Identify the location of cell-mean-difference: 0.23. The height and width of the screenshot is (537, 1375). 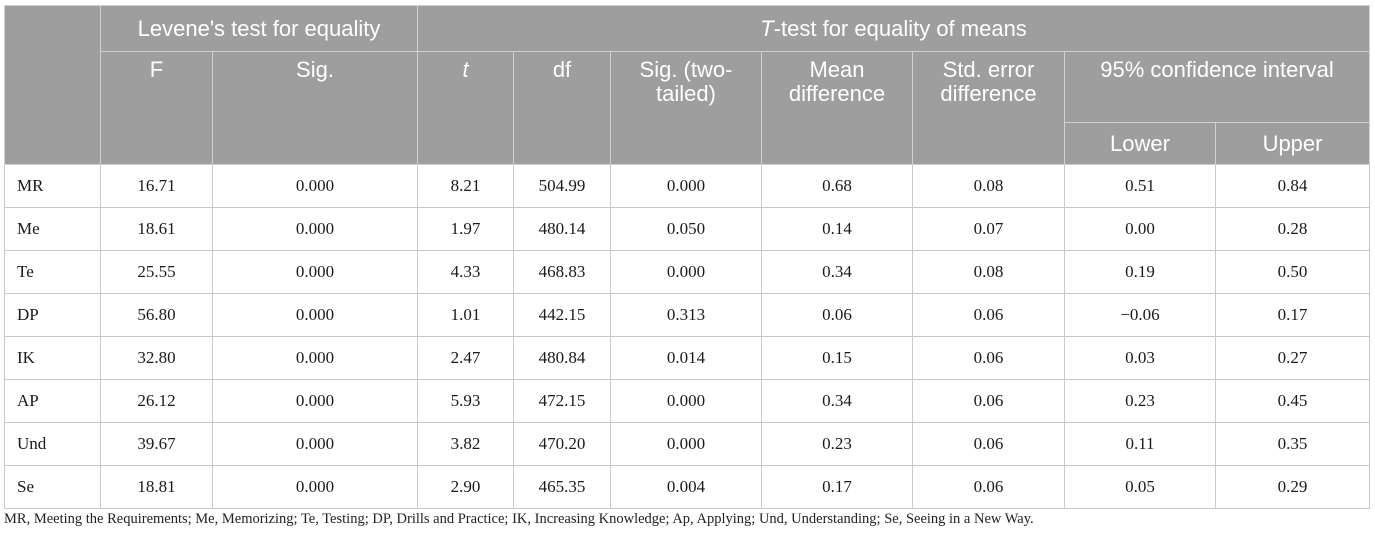
(837, 444).